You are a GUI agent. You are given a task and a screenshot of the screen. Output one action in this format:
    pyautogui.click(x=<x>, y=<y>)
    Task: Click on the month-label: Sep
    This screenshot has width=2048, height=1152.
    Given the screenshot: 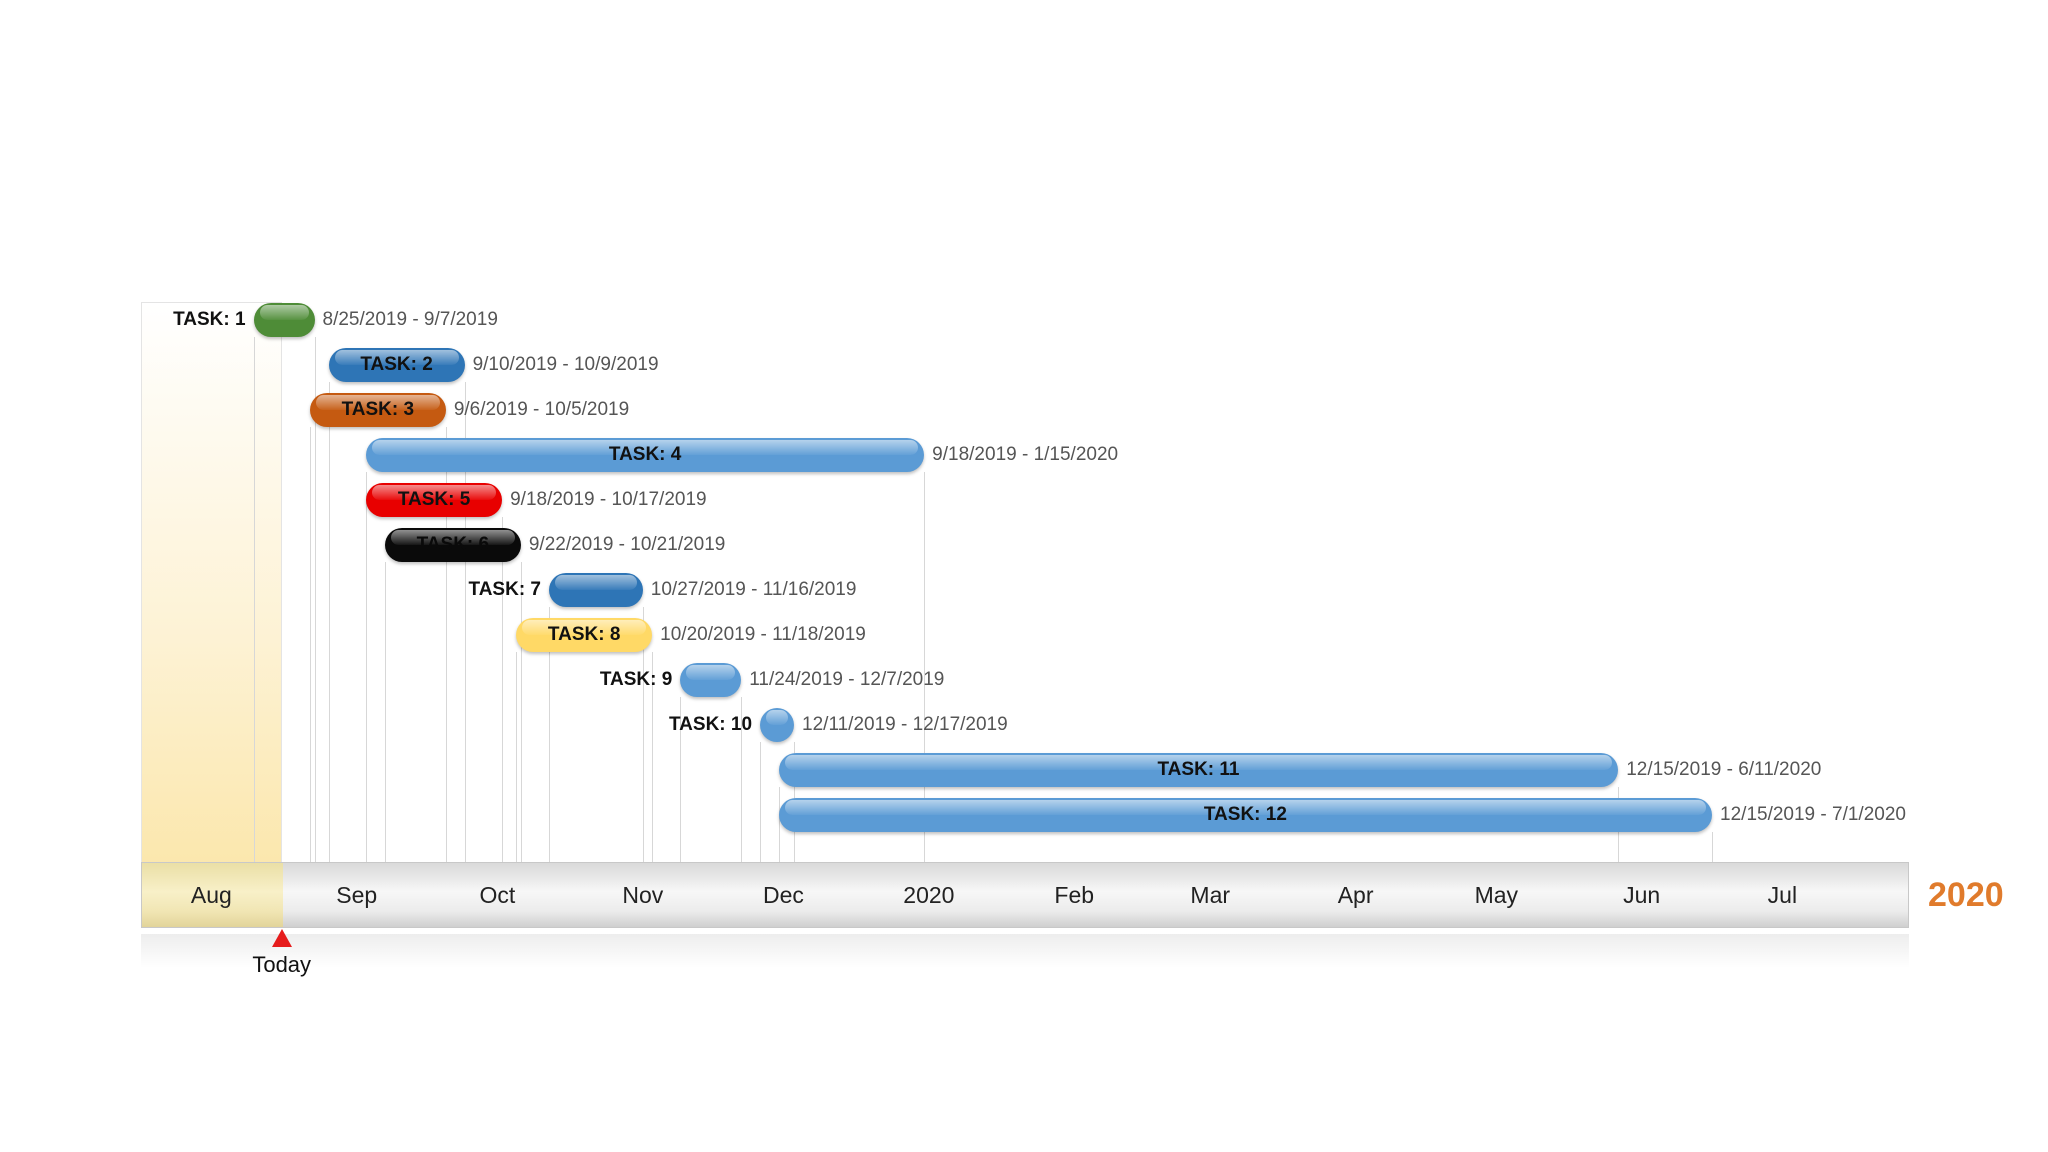 What is the action you would take?
    pyautogui.click(x=357, y=895)
    